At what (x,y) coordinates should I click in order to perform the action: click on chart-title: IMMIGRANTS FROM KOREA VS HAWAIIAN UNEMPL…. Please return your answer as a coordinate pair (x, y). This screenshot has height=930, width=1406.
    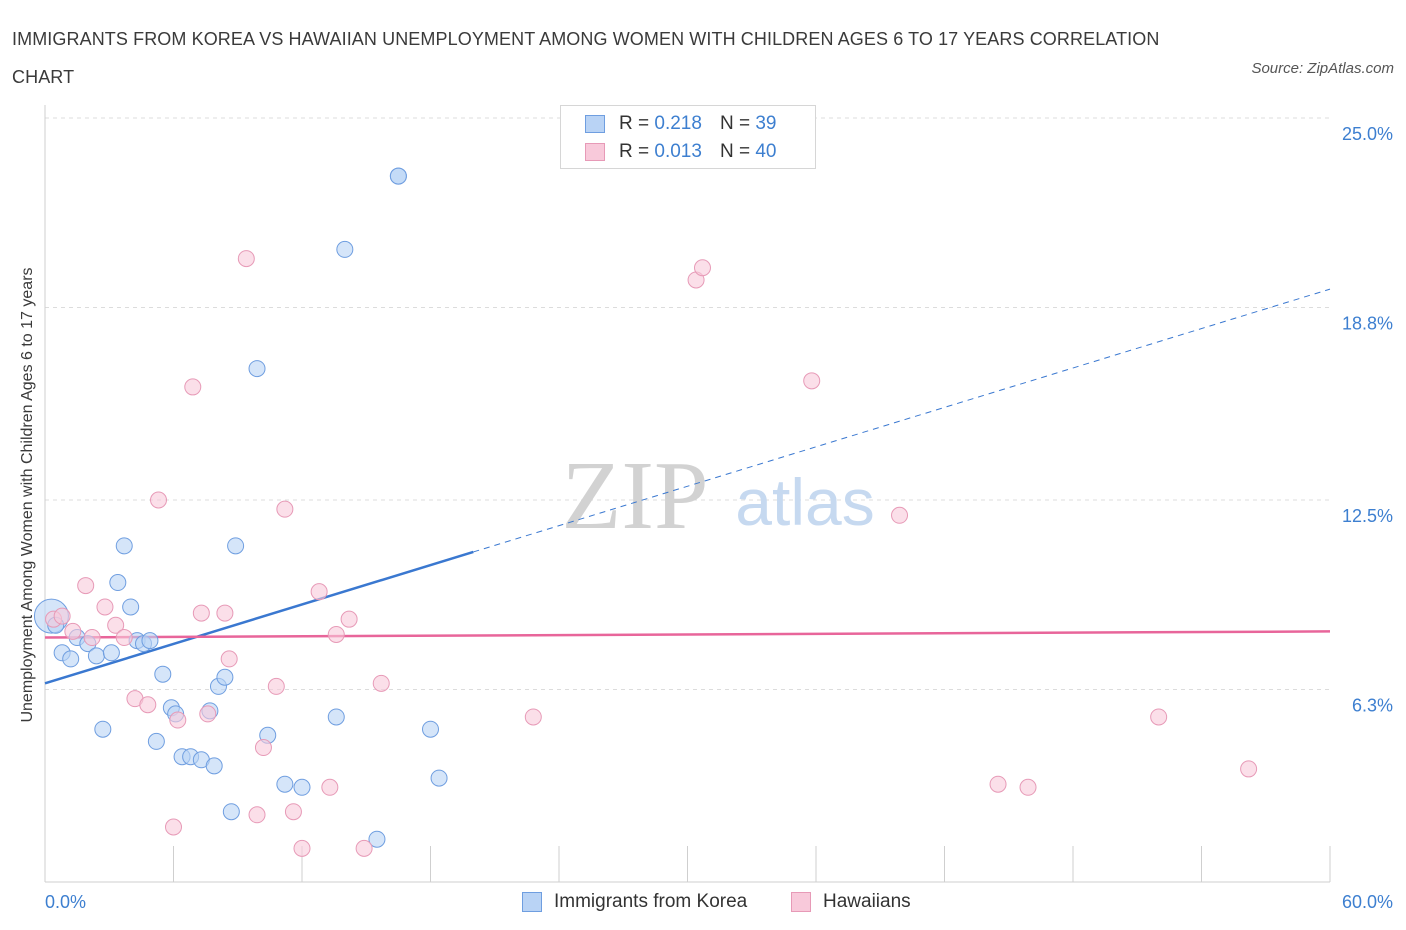
    Looking at the image, I should click on (586, 58).